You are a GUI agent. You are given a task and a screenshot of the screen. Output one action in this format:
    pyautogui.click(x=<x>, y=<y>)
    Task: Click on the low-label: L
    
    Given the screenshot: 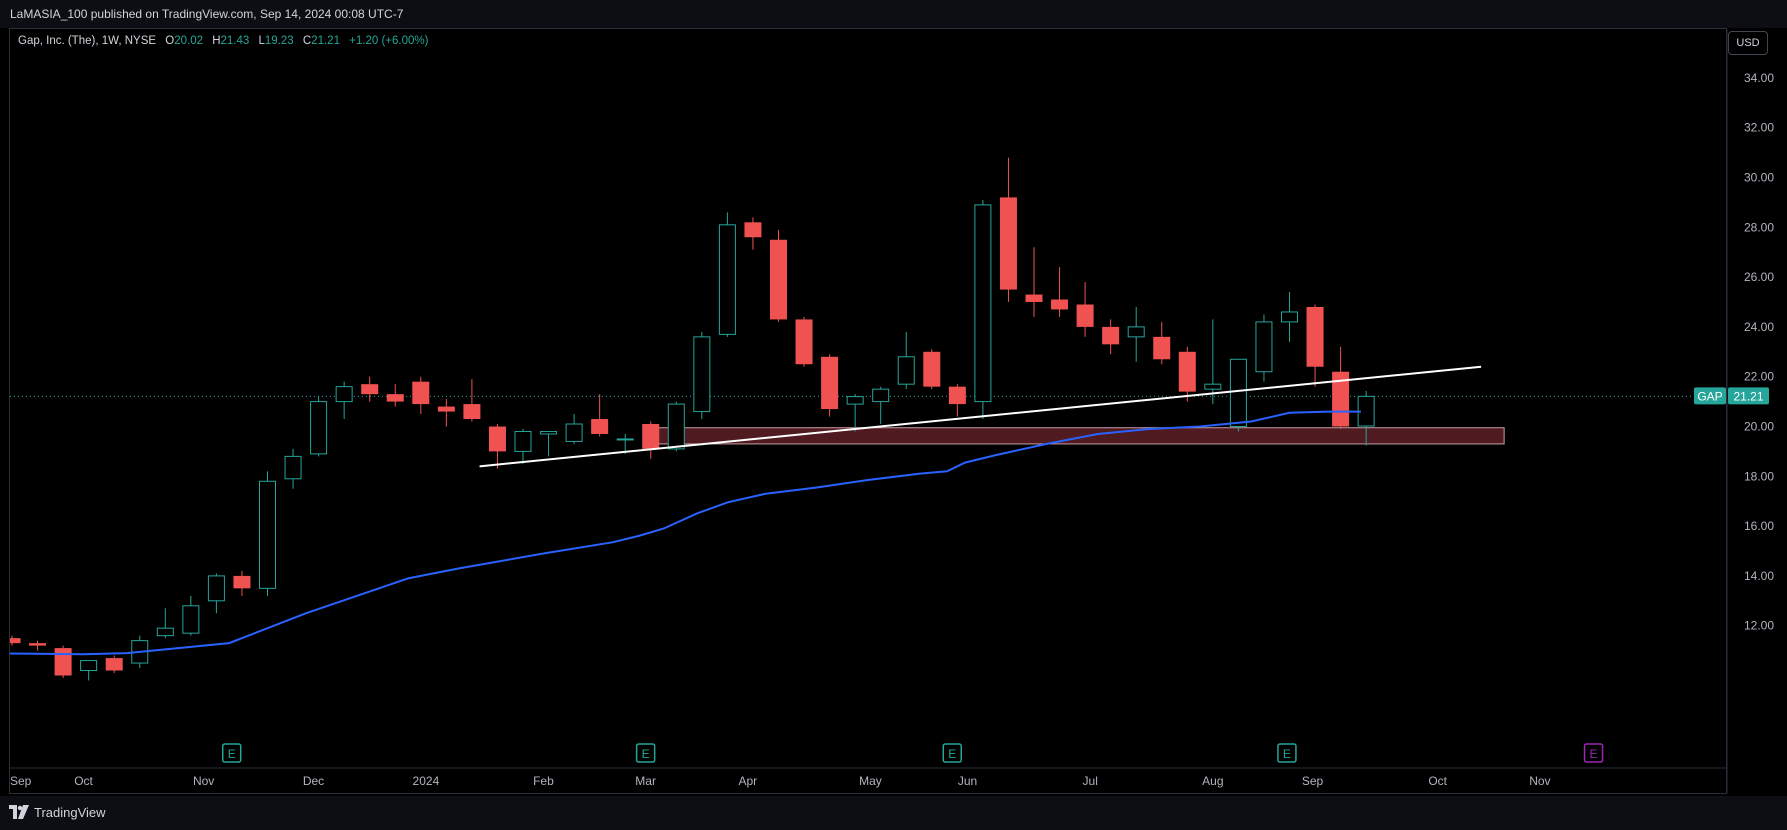 What is the action you would take?
    pyautogui.click(x=261, y=41)
    